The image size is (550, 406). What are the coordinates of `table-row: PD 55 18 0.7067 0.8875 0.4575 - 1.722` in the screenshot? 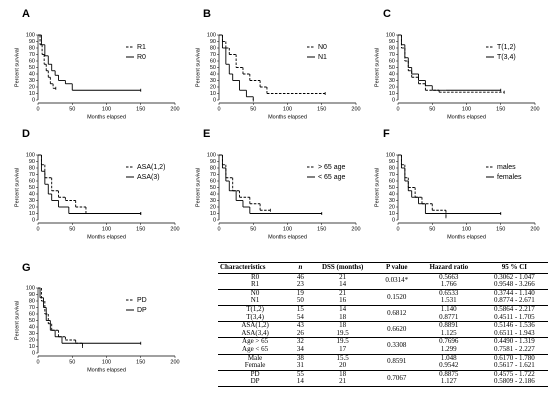 It's located at (383, 378).